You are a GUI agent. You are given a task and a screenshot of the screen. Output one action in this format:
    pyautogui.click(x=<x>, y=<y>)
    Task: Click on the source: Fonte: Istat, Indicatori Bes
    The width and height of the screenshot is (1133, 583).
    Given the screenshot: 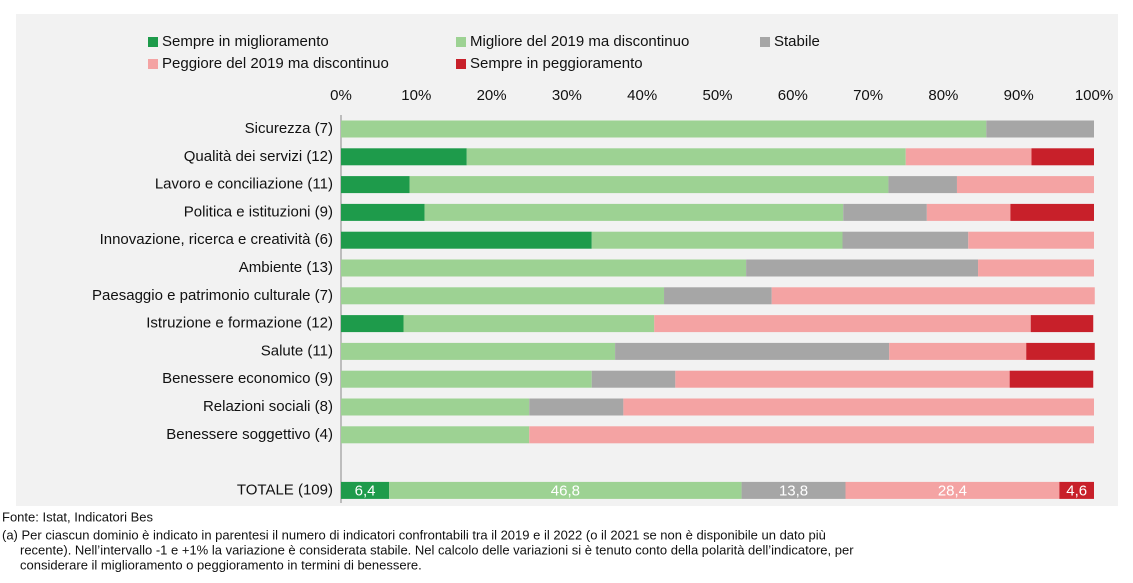 What is the action you would take?
    pyautogui.click(x=78, y=516)
    